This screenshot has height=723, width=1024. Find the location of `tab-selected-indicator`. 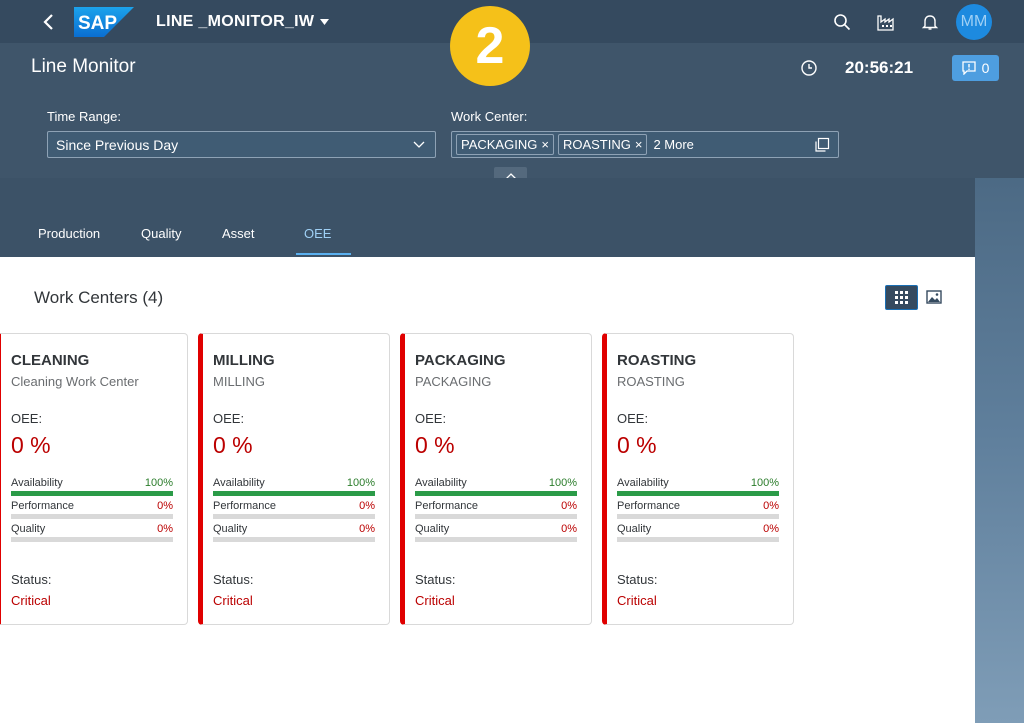

tab-selected-indicator is located at coordinates (323, 254).